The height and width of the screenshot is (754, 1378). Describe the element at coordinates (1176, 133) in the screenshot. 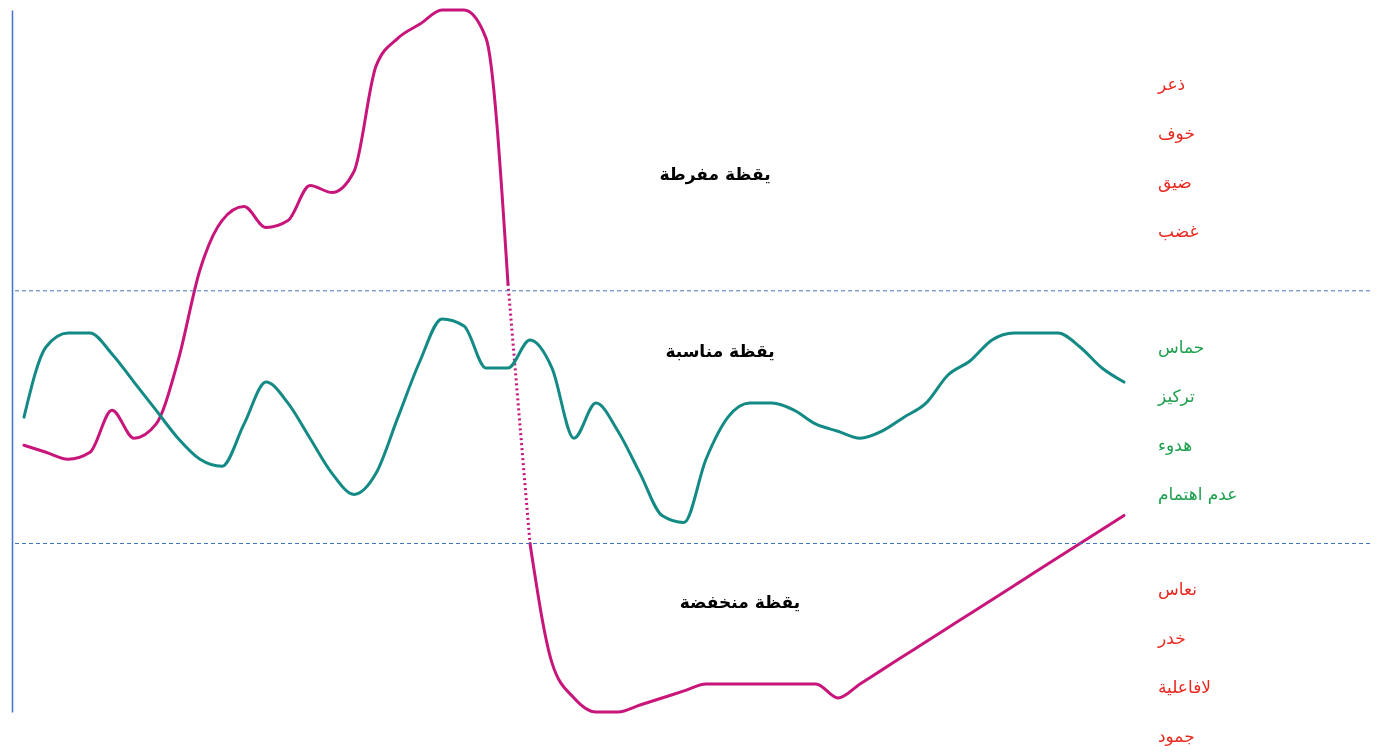

I see `text: خوف` at that location.